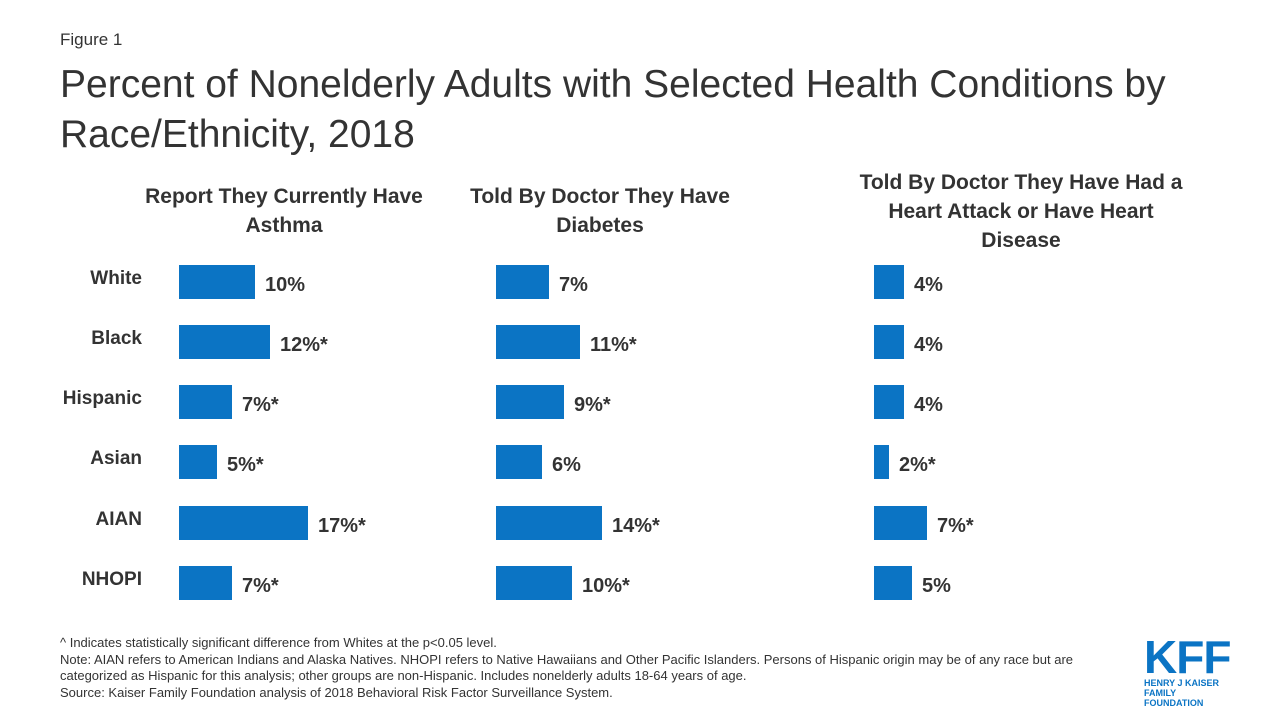 The image size is (1280, 720). Describe the element at coordinates (342, 526) in the screenshot. I see `bar-value-panel1-aian: 17%*` at that location.